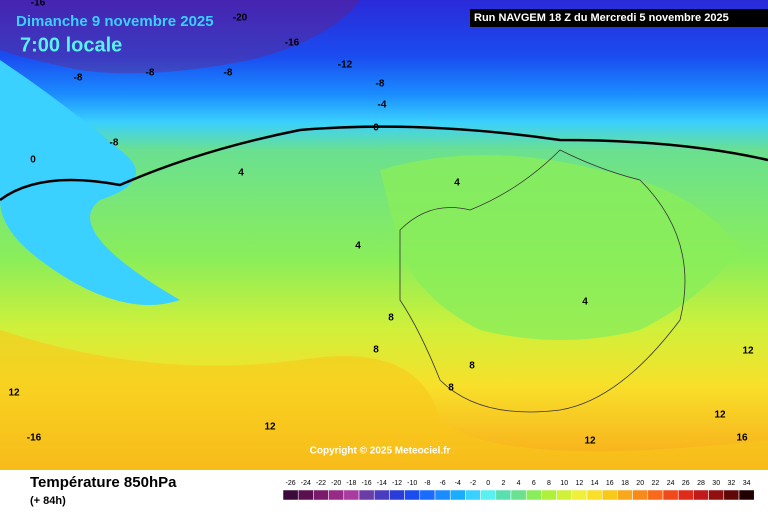 Image resolution: width=768 pixels, height=517 pixels. I want to click on legend-tick: -18, so click(351, 483).